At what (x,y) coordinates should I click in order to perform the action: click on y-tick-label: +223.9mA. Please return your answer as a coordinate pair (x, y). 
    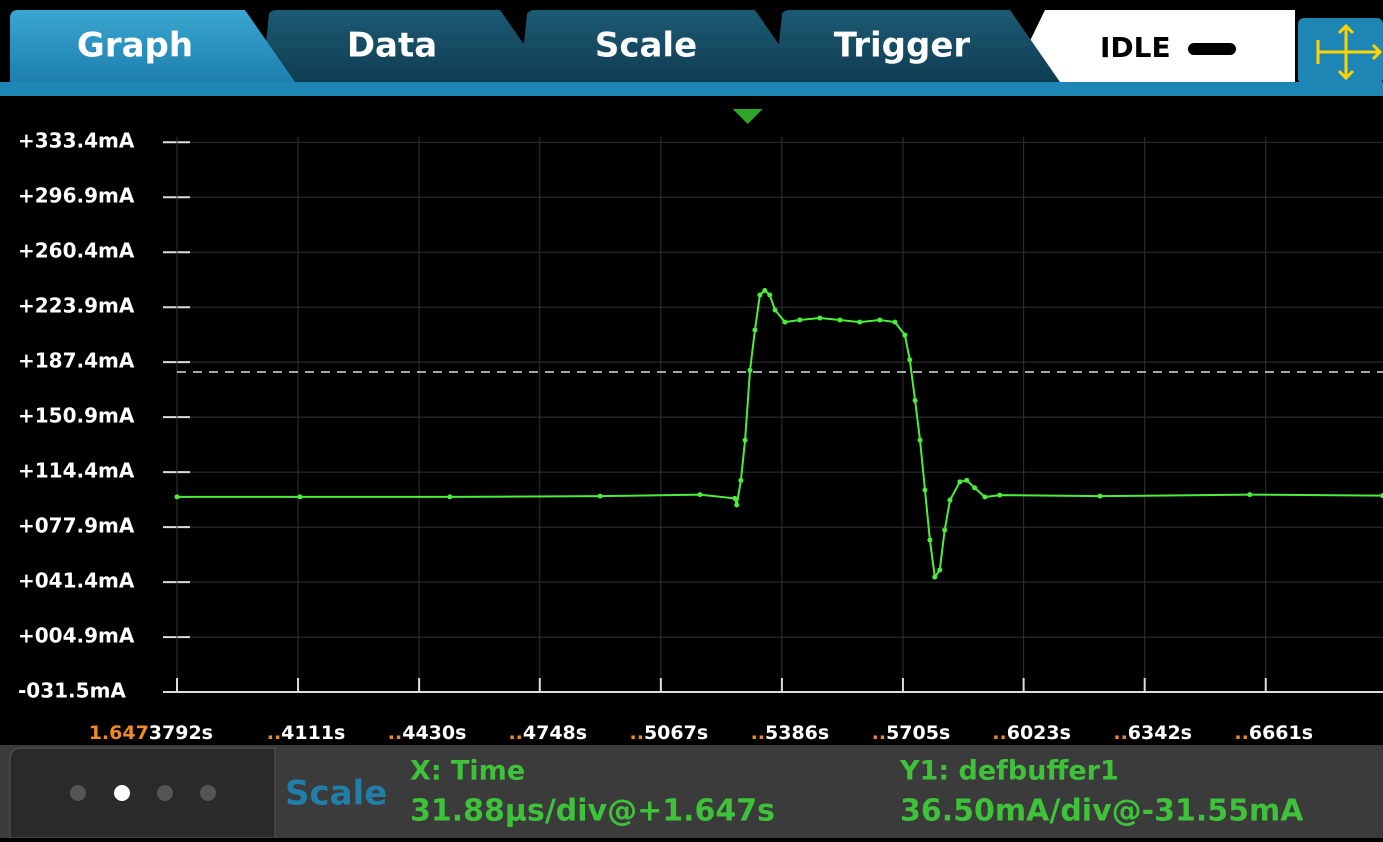
    Looking at the image, I should click on (76, 306).